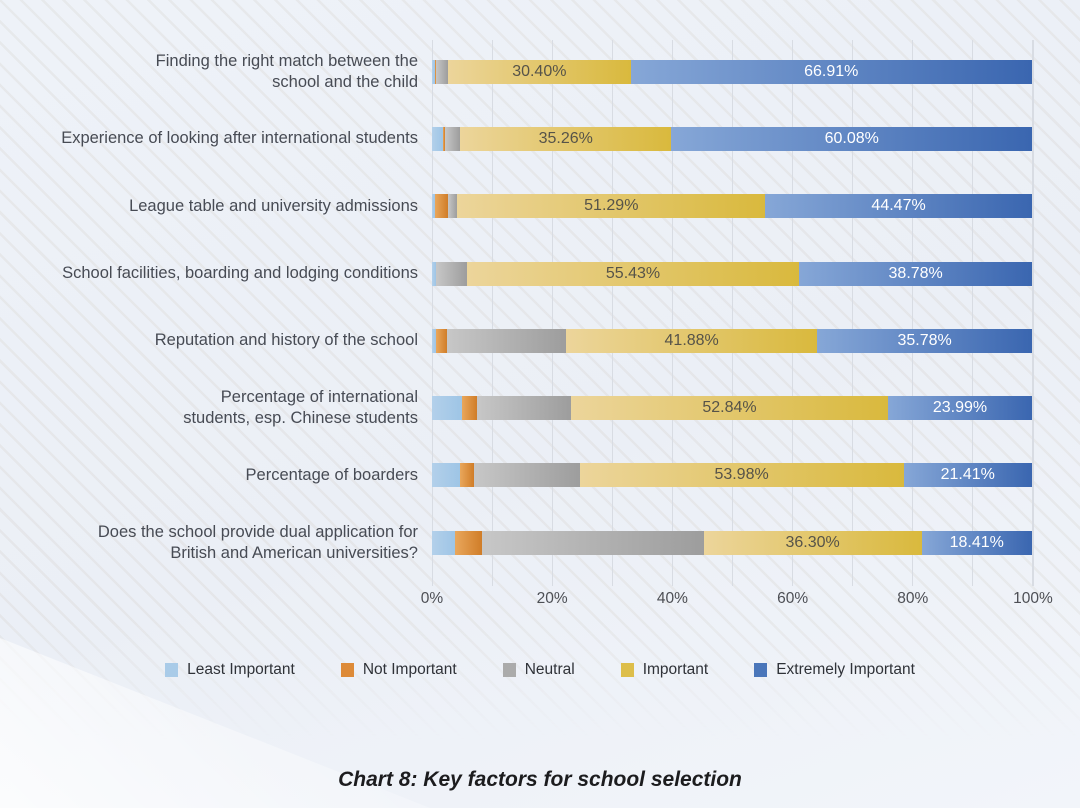 The height and width of the screenshot is (808, 1080). I want to click on stacked-bar: 41.88% 35.78%, so click(732, 340).